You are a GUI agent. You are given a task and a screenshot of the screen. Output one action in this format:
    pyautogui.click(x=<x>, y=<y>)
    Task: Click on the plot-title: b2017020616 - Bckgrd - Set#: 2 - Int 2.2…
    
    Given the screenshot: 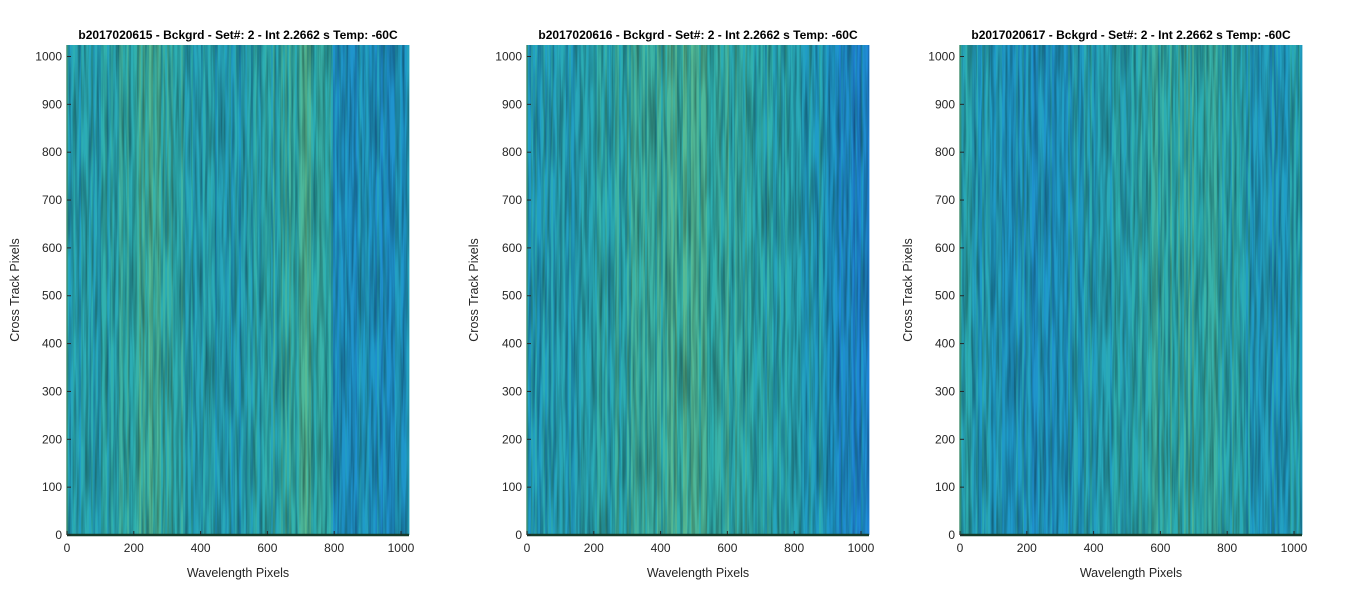 What is the action you would take?
    pyautogui.click(x=698, y=35)
    